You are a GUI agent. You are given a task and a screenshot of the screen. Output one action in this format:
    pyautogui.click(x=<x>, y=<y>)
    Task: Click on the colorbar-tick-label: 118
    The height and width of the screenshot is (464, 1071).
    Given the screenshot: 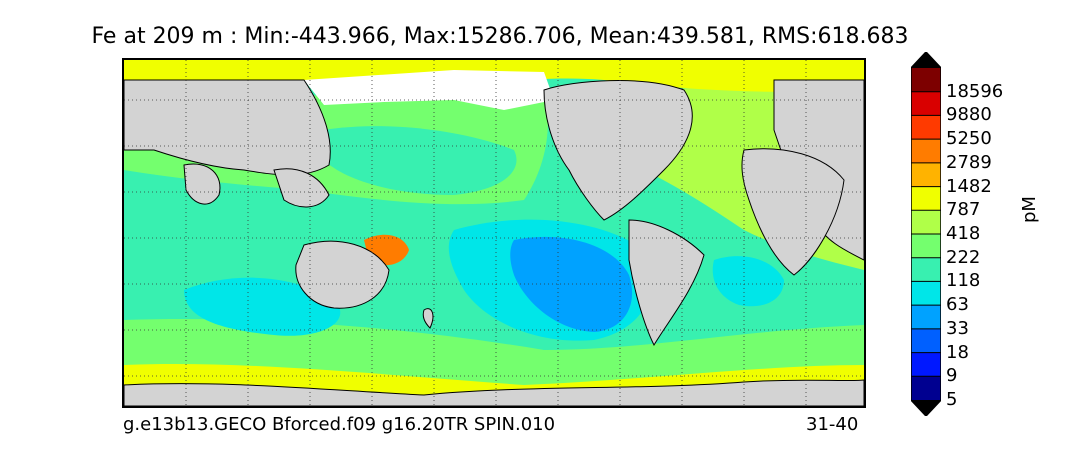 What is the action you would take?
    pyautogui.click(x=963, y=281)
    